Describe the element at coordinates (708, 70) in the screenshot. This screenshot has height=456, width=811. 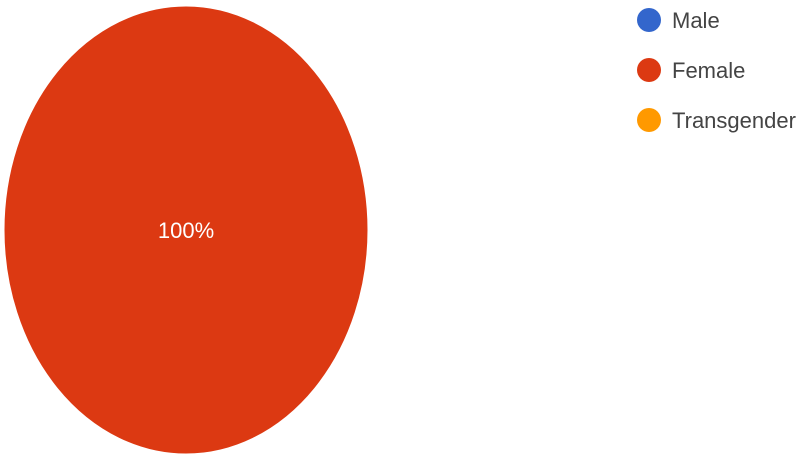
I see `legend-label-female: Female` at that location.